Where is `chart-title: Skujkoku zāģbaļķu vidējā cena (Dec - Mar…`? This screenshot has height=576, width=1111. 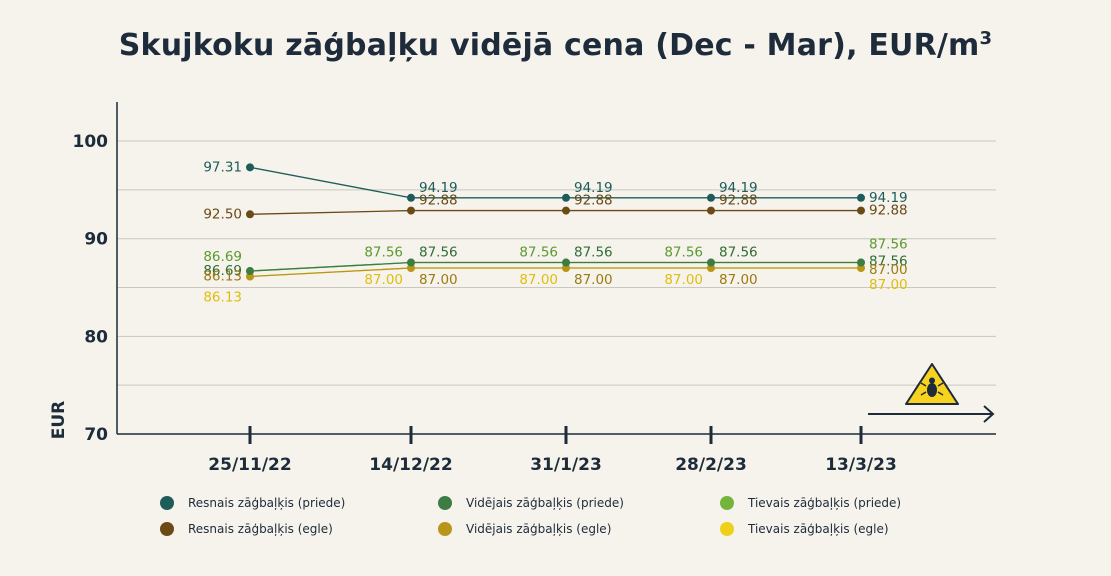
chart-title: Skujkoku zāģbaļķu vidējā cena (Dec - Mar… is located at coordinates (555, 45).